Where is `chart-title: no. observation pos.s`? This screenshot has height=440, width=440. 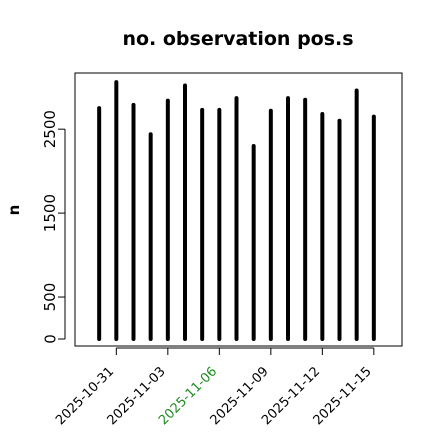 chart-title: no. observation pos.s is located at coordinates (237, 39).